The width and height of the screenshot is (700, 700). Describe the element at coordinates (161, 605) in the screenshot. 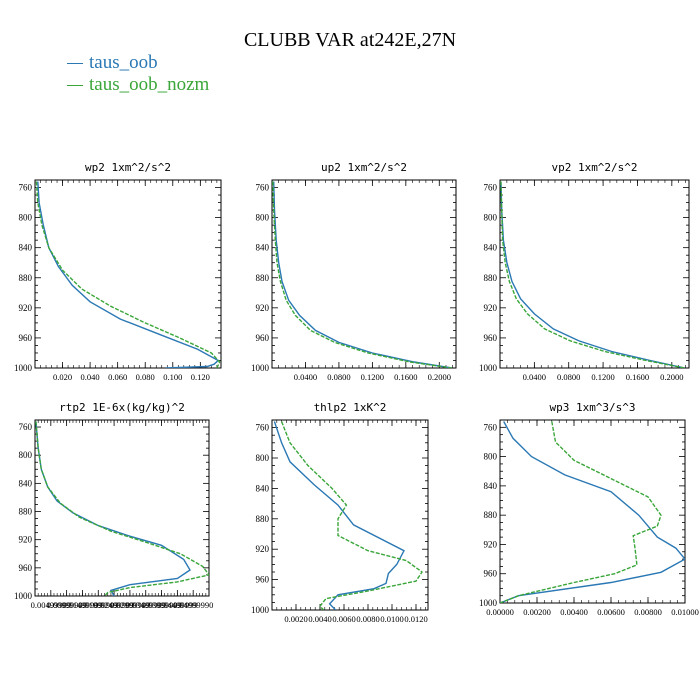

I see `x-tick-label: 0.03999999` at that location.